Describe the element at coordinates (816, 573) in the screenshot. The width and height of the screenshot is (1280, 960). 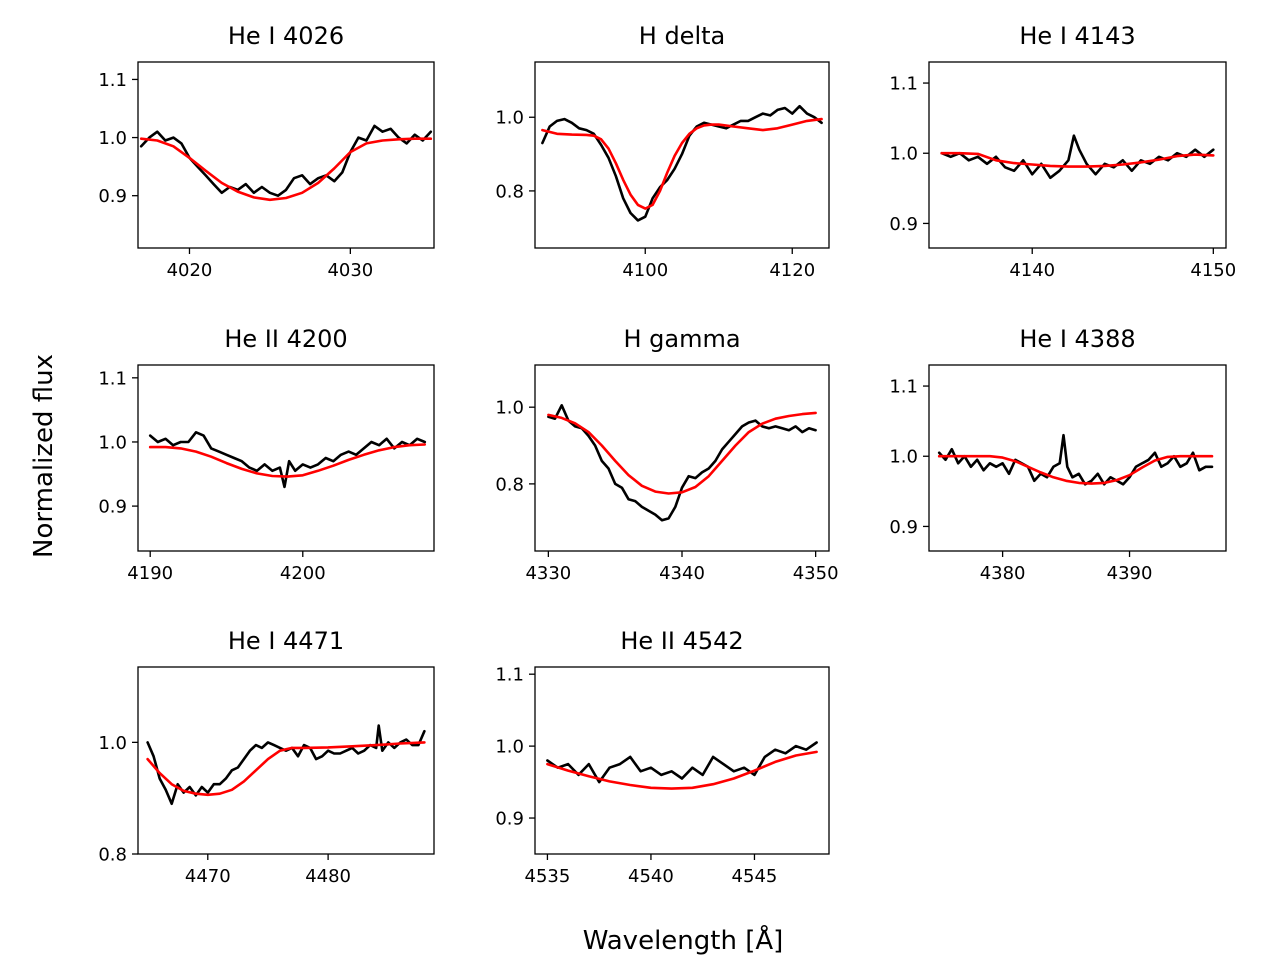
I see `x-tick-label: 4350` at that location.